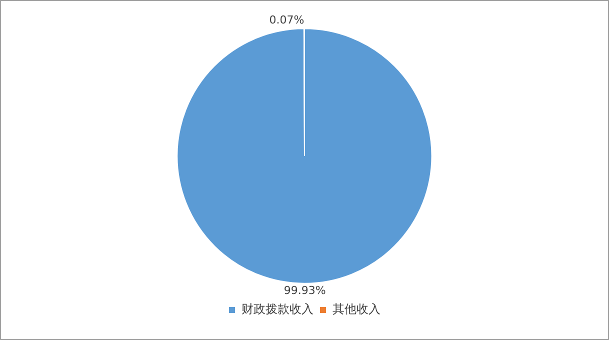  What do you see at coordinates (278, 309) in the screenshot?
I see `legend-label: 财政拨款收入` at bounding box center [278, 309].